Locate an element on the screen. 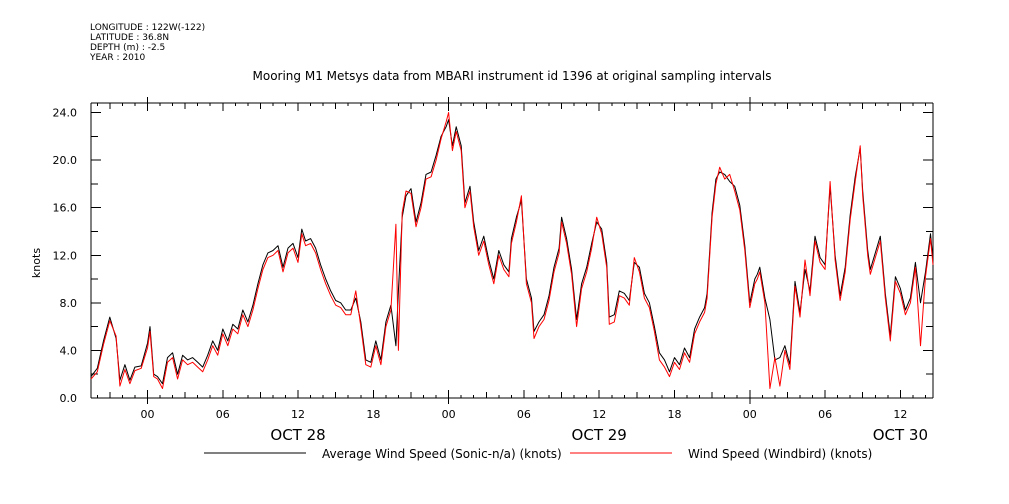  longitude-label: LONGITUDE : 122W(-122) is located at coordinates (147, 28).